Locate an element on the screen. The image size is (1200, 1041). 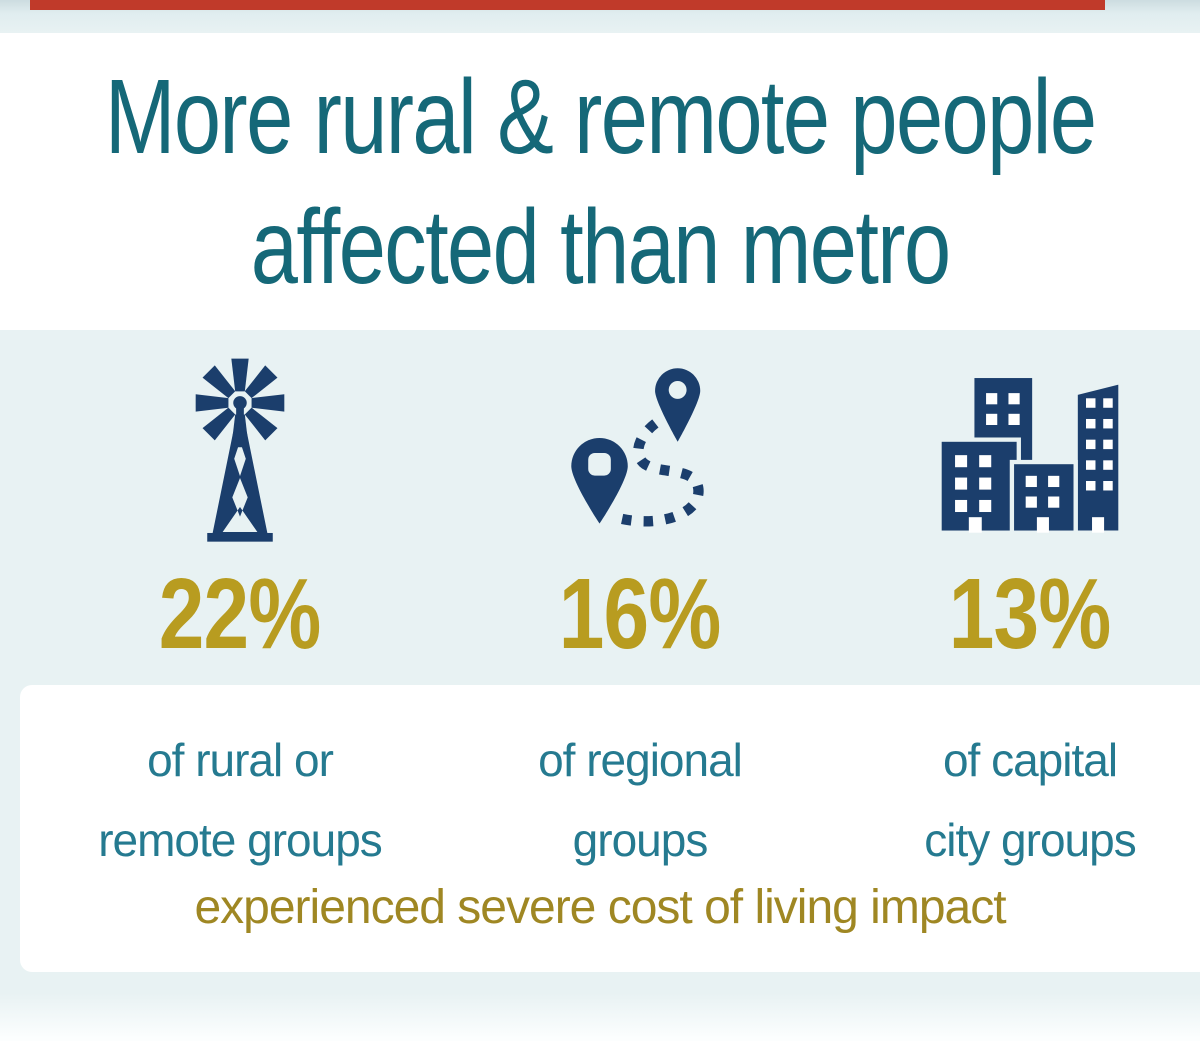
percent-value-regional: 16% is located at coordinates (640, 614).